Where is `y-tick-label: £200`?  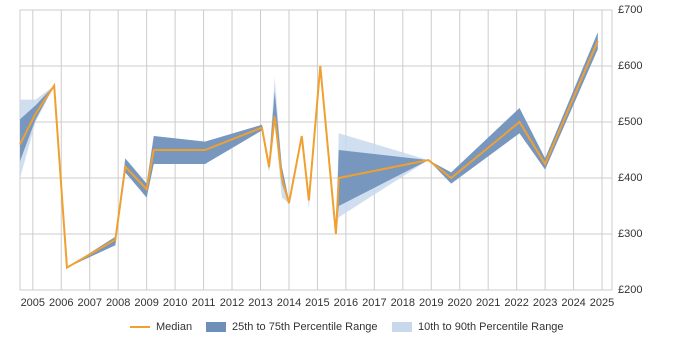 y-tick-label: £200 is located at coordinates (630, 290).